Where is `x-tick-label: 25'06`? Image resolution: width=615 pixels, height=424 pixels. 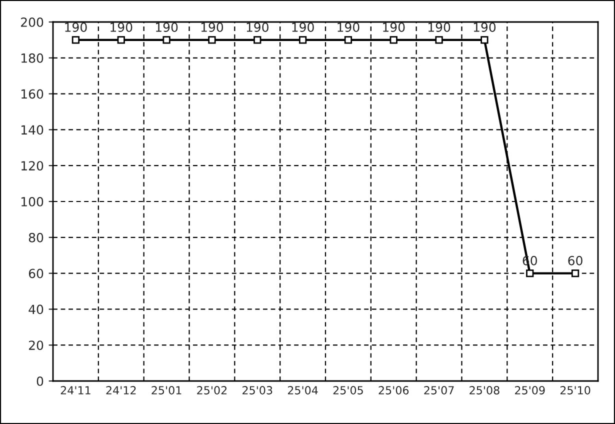
x-tick-label: 25'06 is located at coordinates (393, 390).